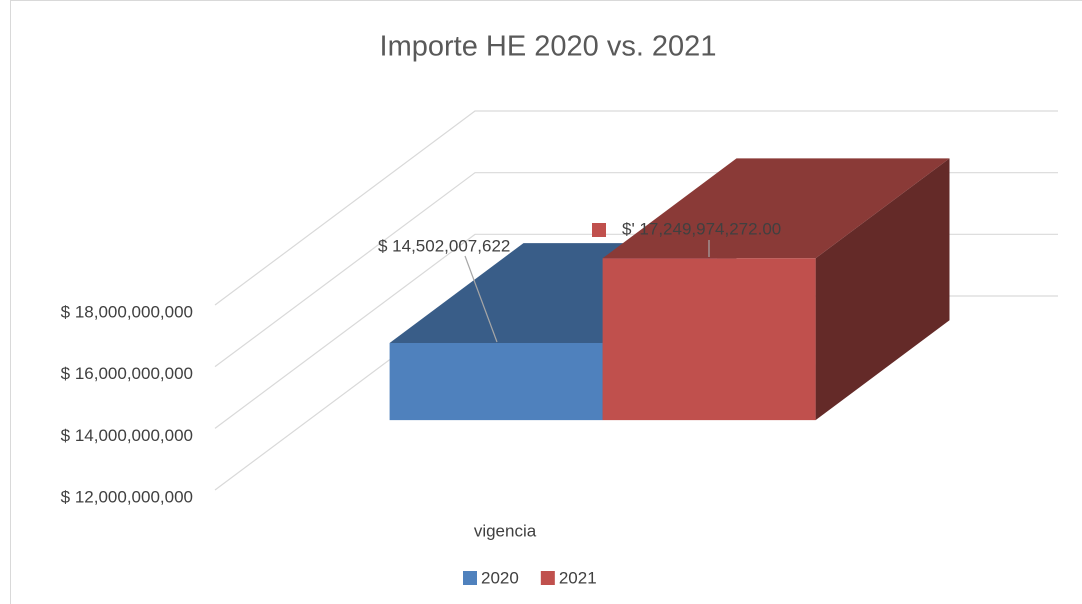 This screenshot has height=604, width=1082. What do you see at coordinates (127, 435) in the screenshot?
I see `y-tick-label: $ 14,000,000,000` at bounding box center [127, 435].